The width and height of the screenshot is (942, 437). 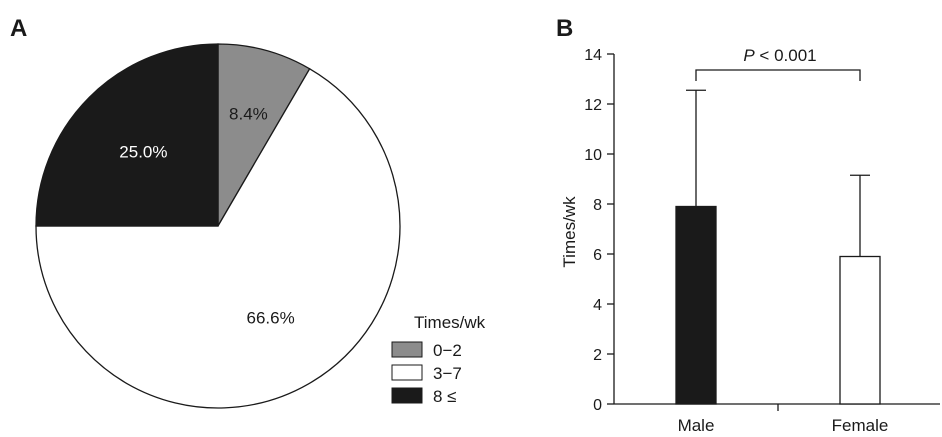 I want to click on y-tick-label-2: 4, so click(x=597, y=305).